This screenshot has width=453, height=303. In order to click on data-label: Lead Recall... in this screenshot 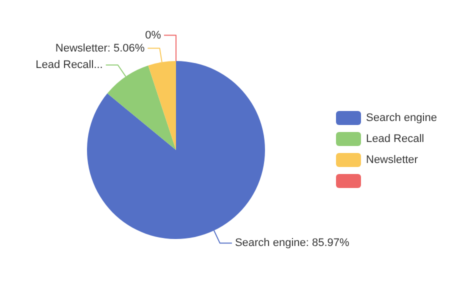, I will do `click(69, 64)`.